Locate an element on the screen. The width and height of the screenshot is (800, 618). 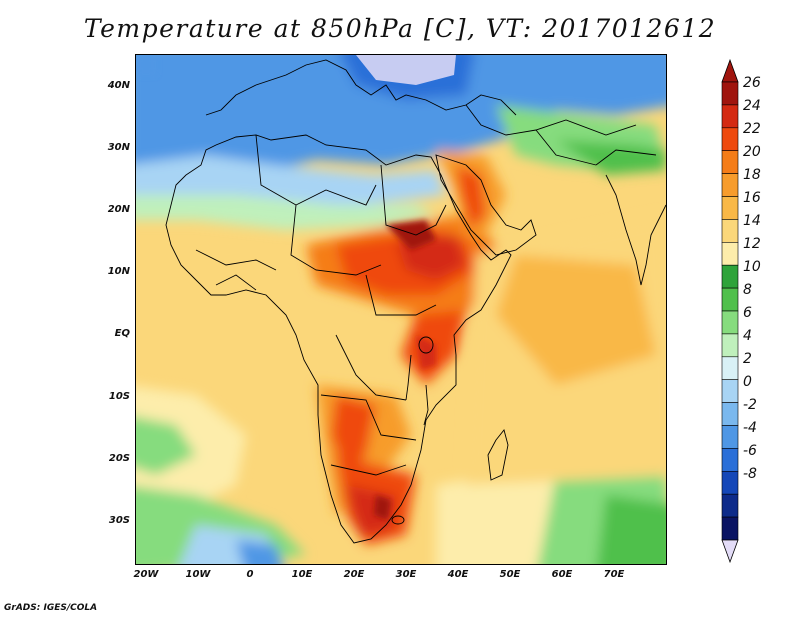
colorbar-label-22: 22 is located at coordinates (752, 129).